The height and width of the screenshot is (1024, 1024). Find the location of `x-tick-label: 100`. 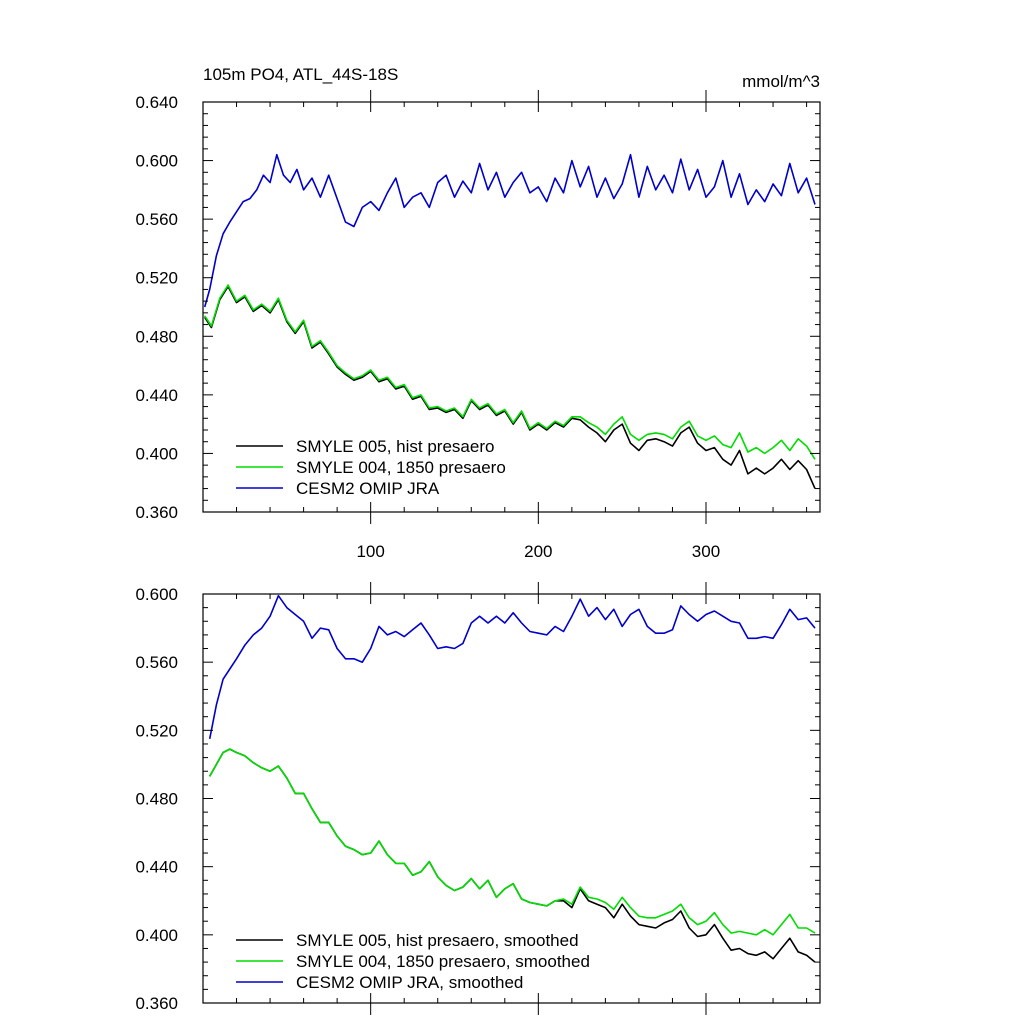

x-tick-label: 100 is located at coordinates (370, 551).